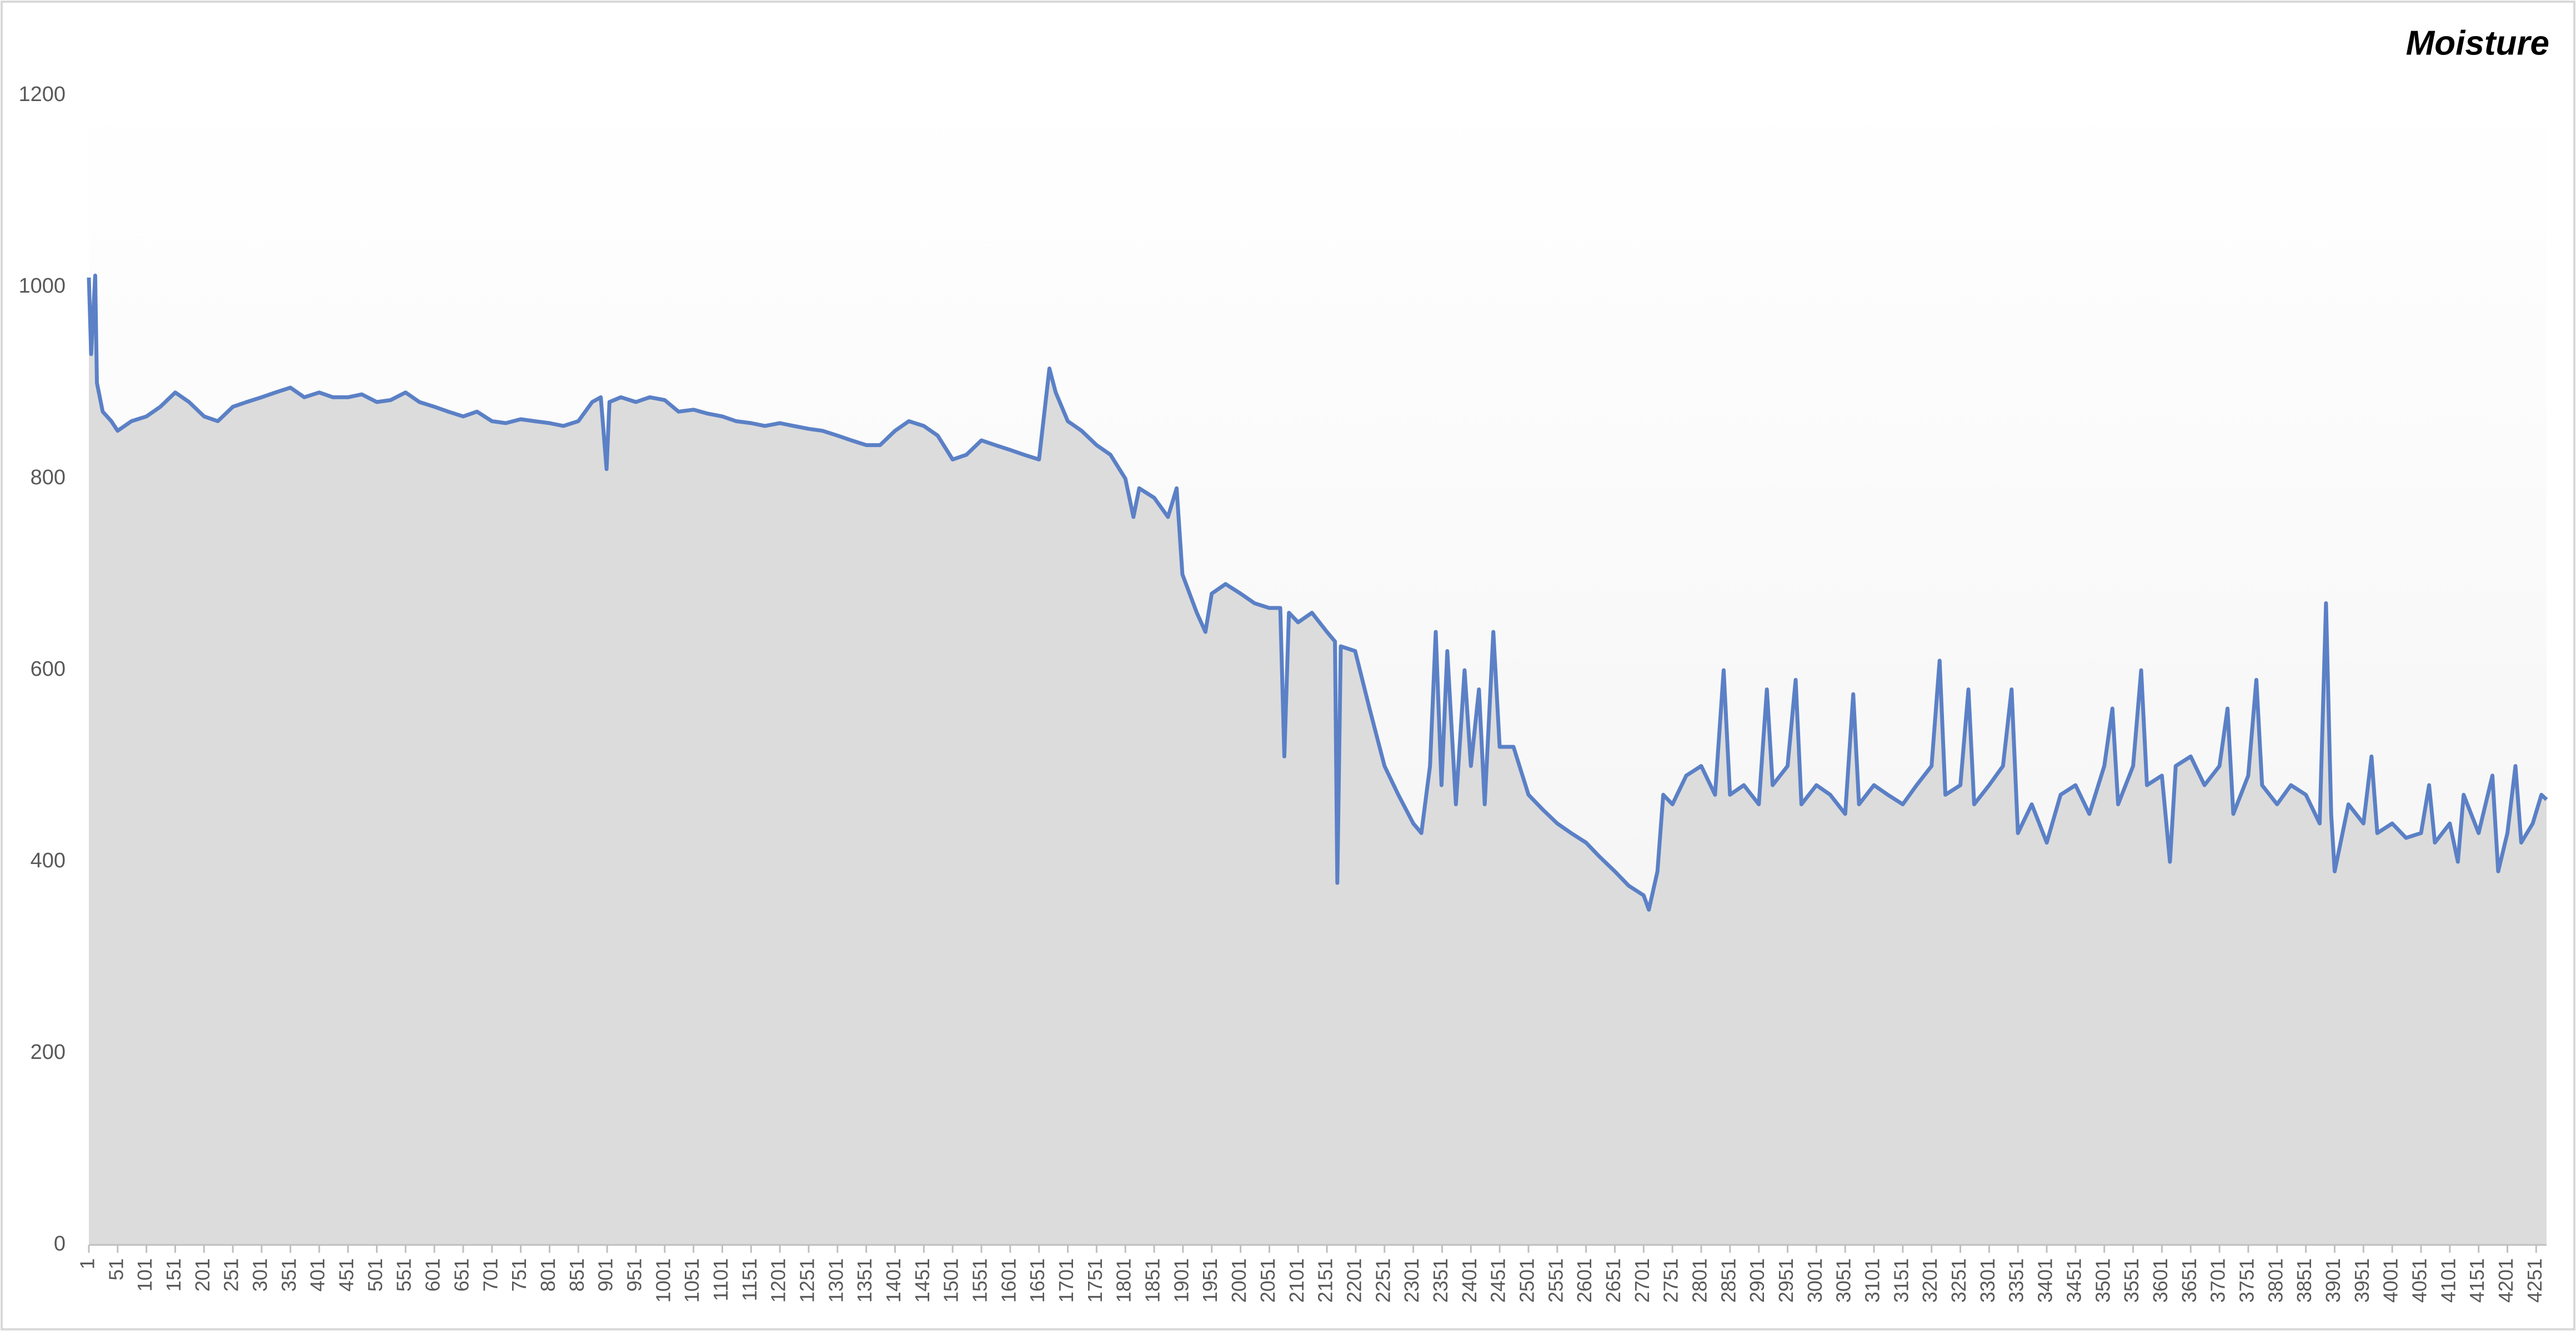  Describe the element at coordinates (1008, 1280) in the screenshot. I see `x-tick-label: 1601` at that location.